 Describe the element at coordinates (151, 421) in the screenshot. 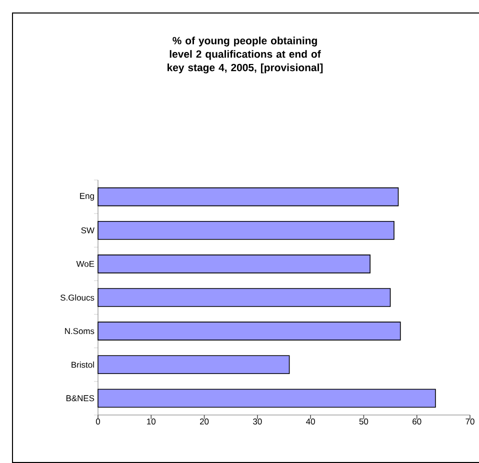

I see `x-tick-label: 10` at that location.